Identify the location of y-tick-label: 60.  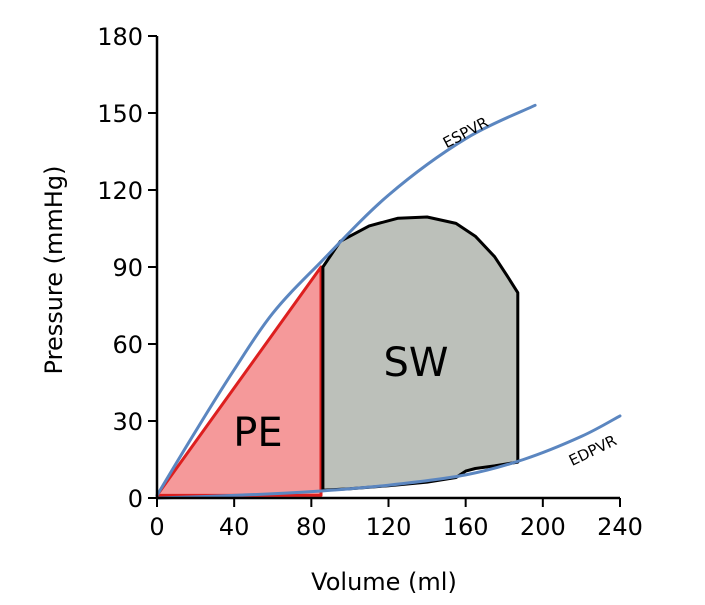
(127, 345).